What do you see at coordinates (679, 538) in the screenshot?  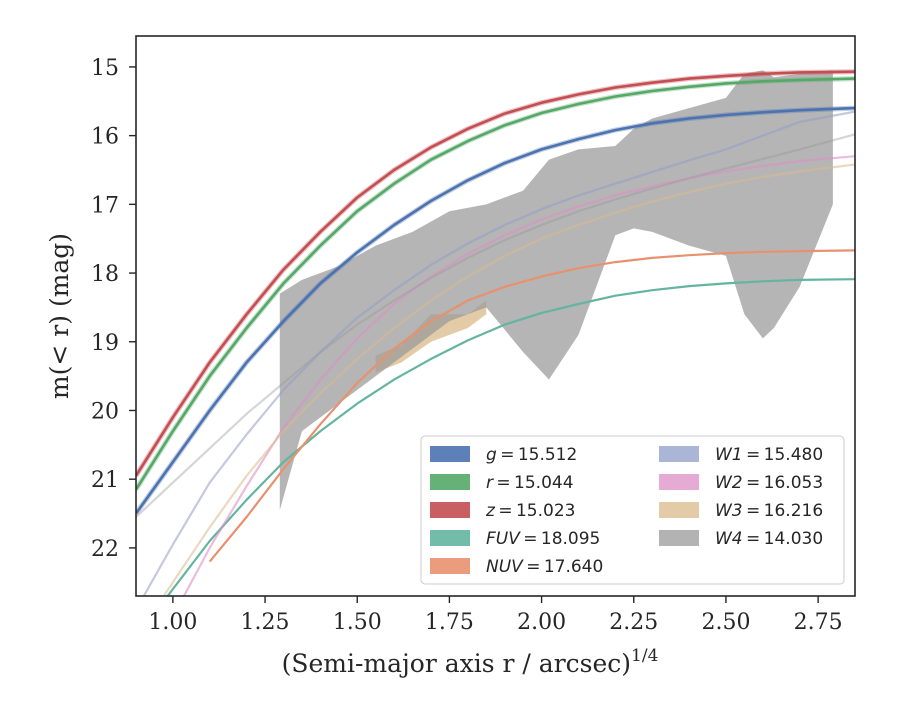 I see `legend-swatch-w4` at bounding box center [679, 538].